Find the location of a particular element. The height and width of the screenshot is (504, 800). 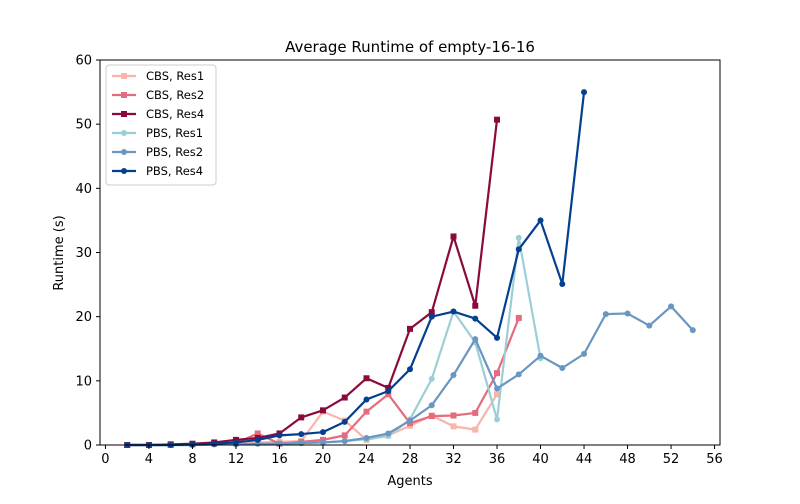

x-tick-label: 44 is located at coordinates (584, 459).